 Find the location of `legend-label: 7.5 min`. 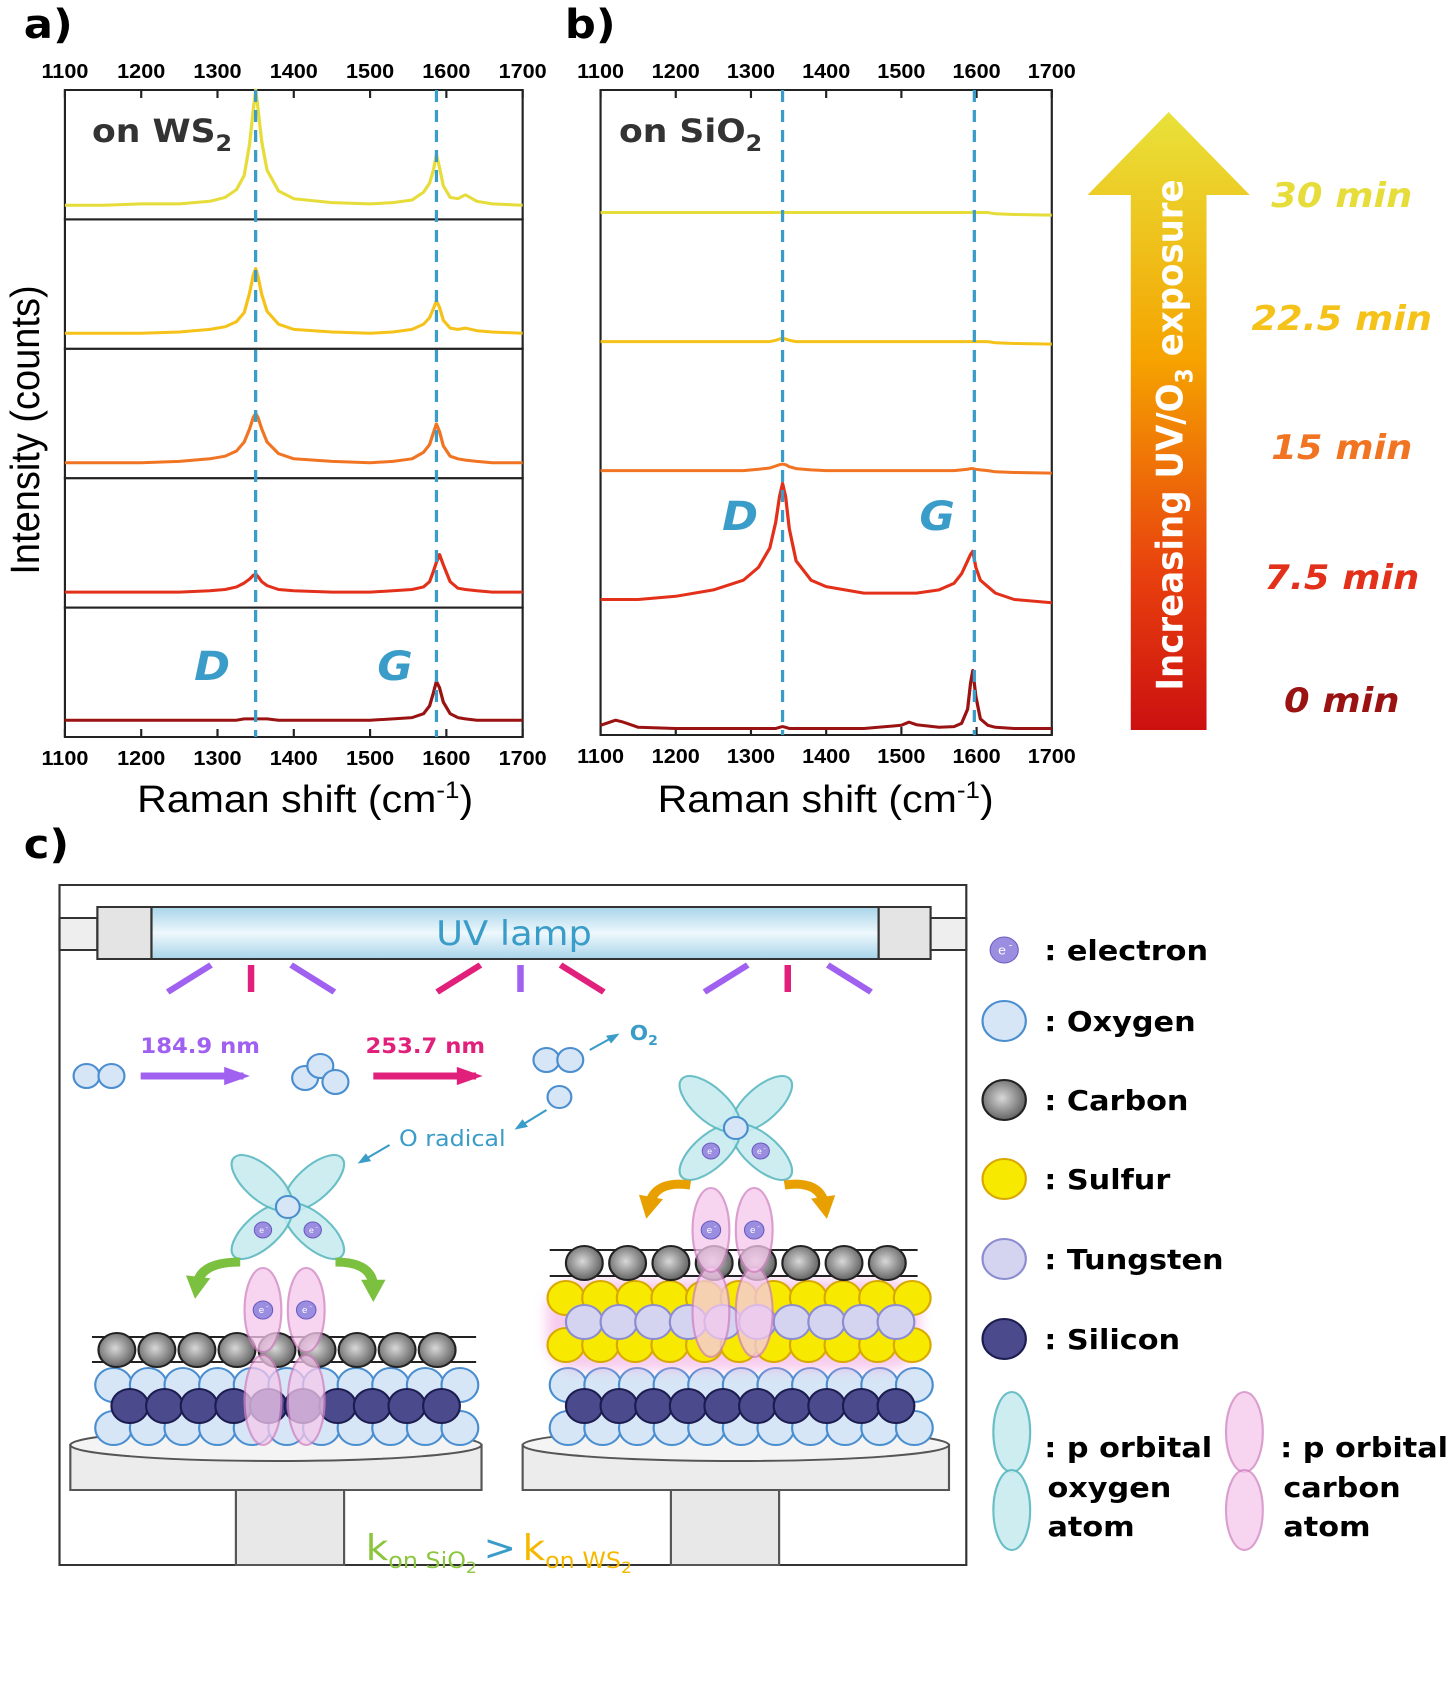

legend-label: 7.5 min is located at coordinates (1341, 577).